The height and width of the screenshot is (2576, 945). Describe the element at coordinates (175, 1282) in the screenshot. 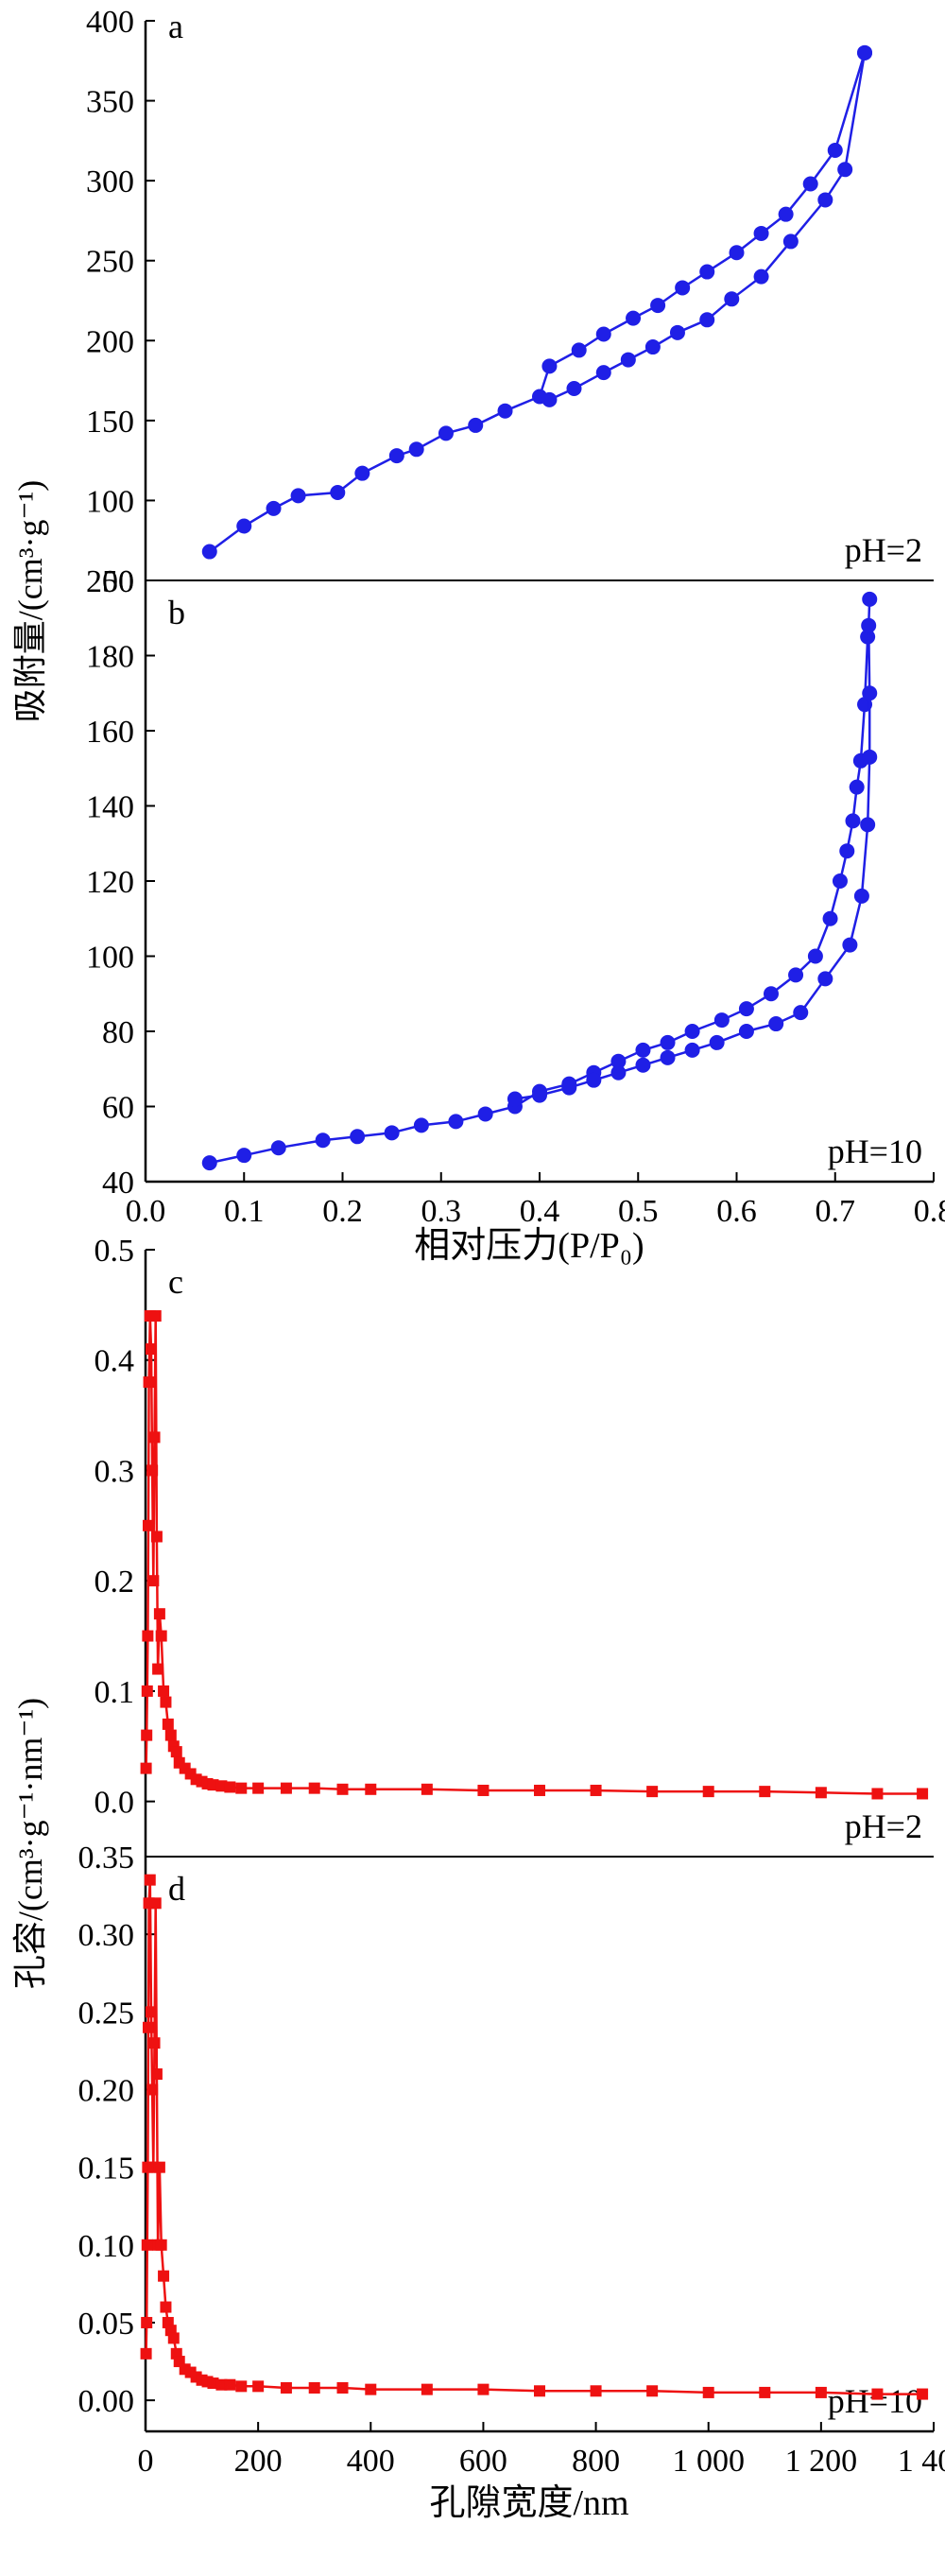

I see `panel-letter: c` at that location.